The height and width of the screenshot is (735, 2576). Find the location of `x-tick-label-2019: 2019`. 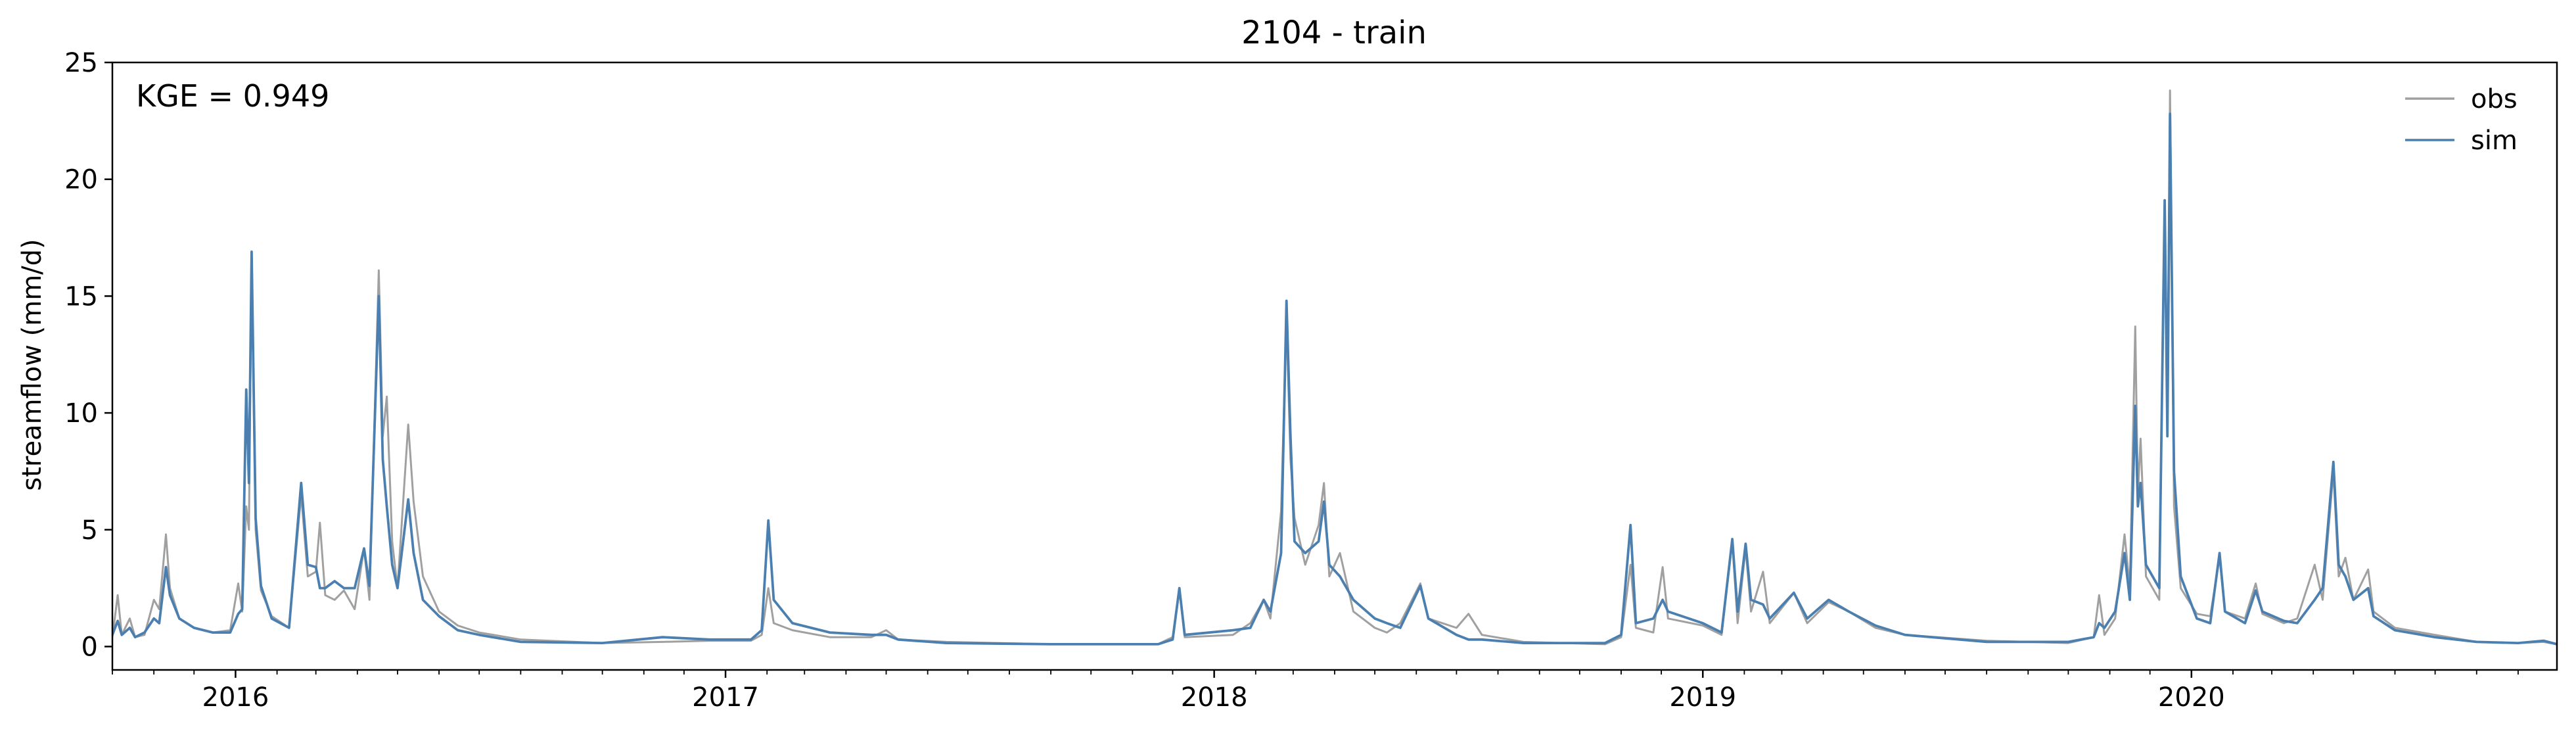

x-tick-label-2019: 2019 is located at coordinates (1702, 697).